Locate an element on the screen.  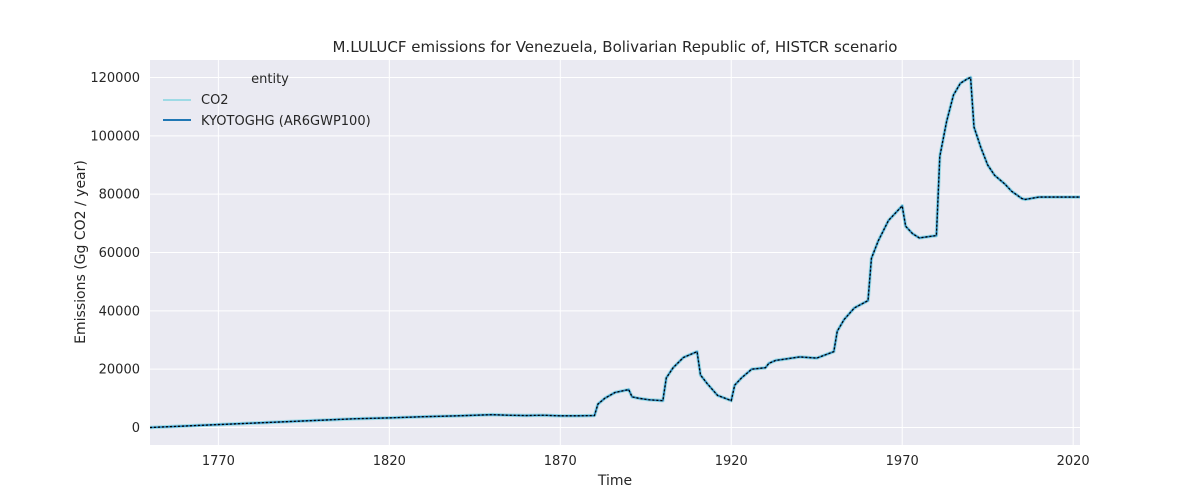
x-axis-label: Time is located at coordinates (614, 481).